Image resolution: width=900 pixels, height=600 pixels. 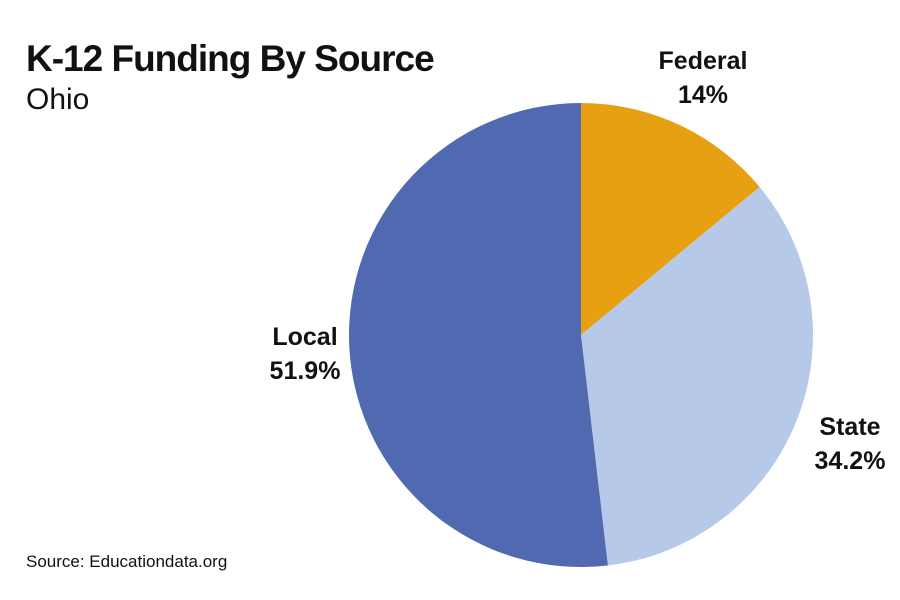 What do you see at coordinates (305, 371) in the screenshot?
I see `slice-value-local: 51.9%` at bounding box center [305, 371].